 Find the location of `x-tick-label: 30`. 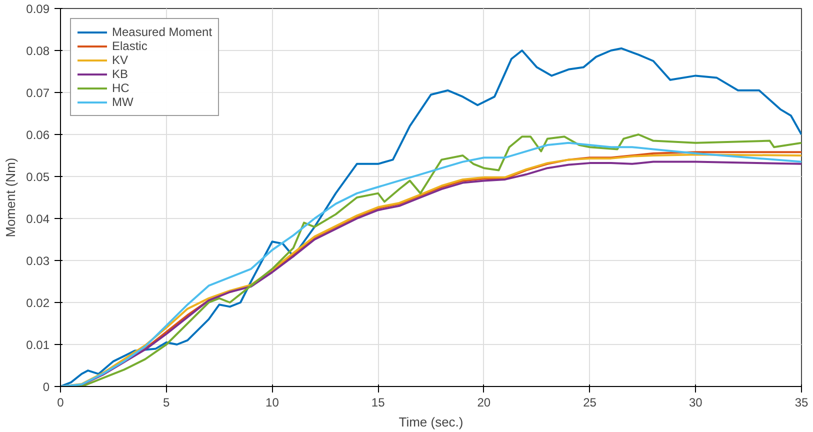

x-tick-label: 30 is located at coordinates (695, 403).